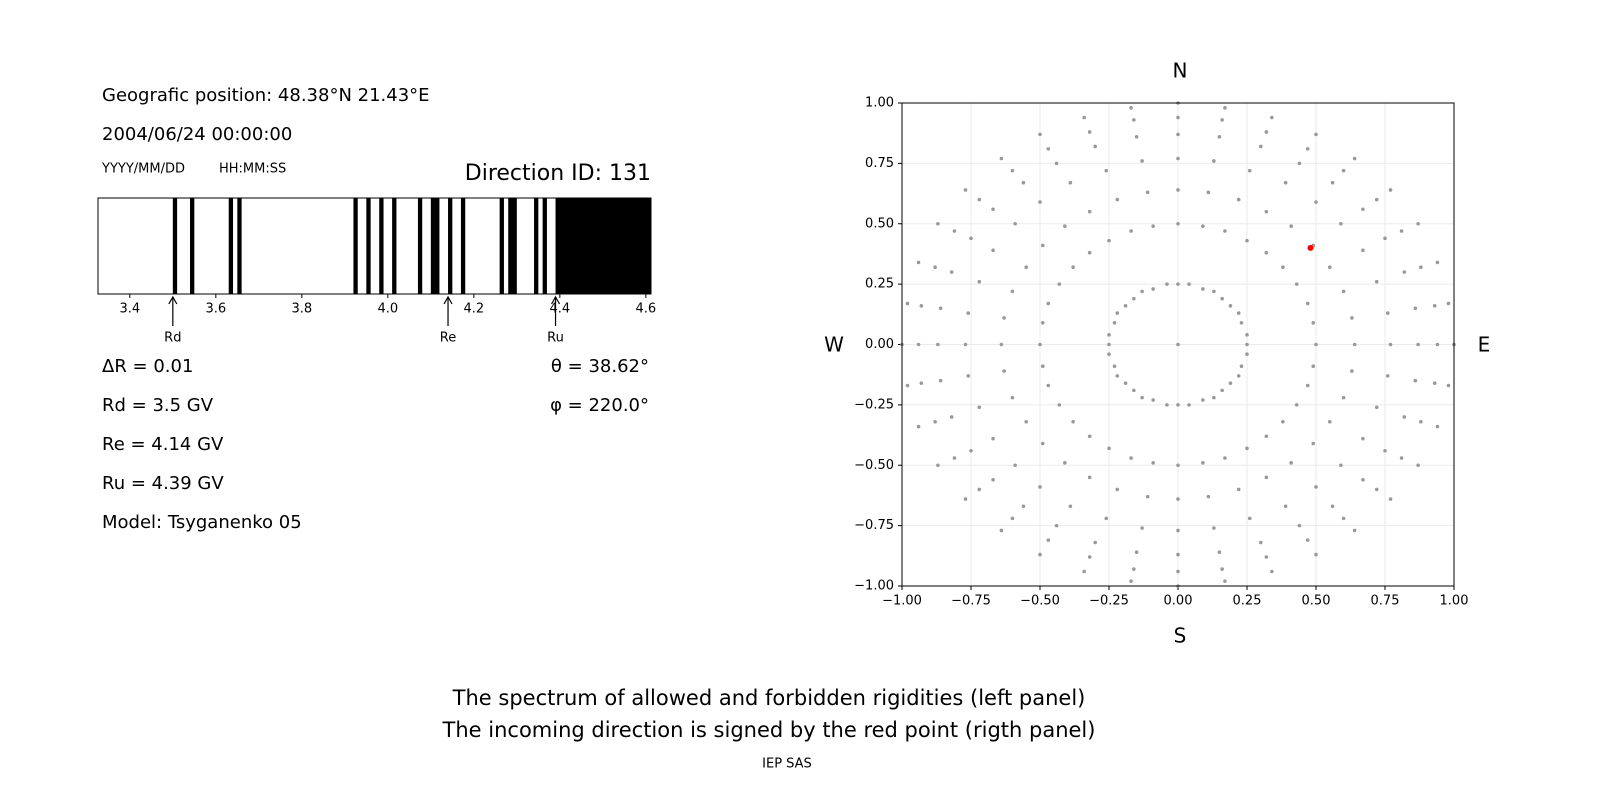  Describe the element at coordinates (473, 309) in the screenshot. I see `x-tick-label: 4.2` at that location.